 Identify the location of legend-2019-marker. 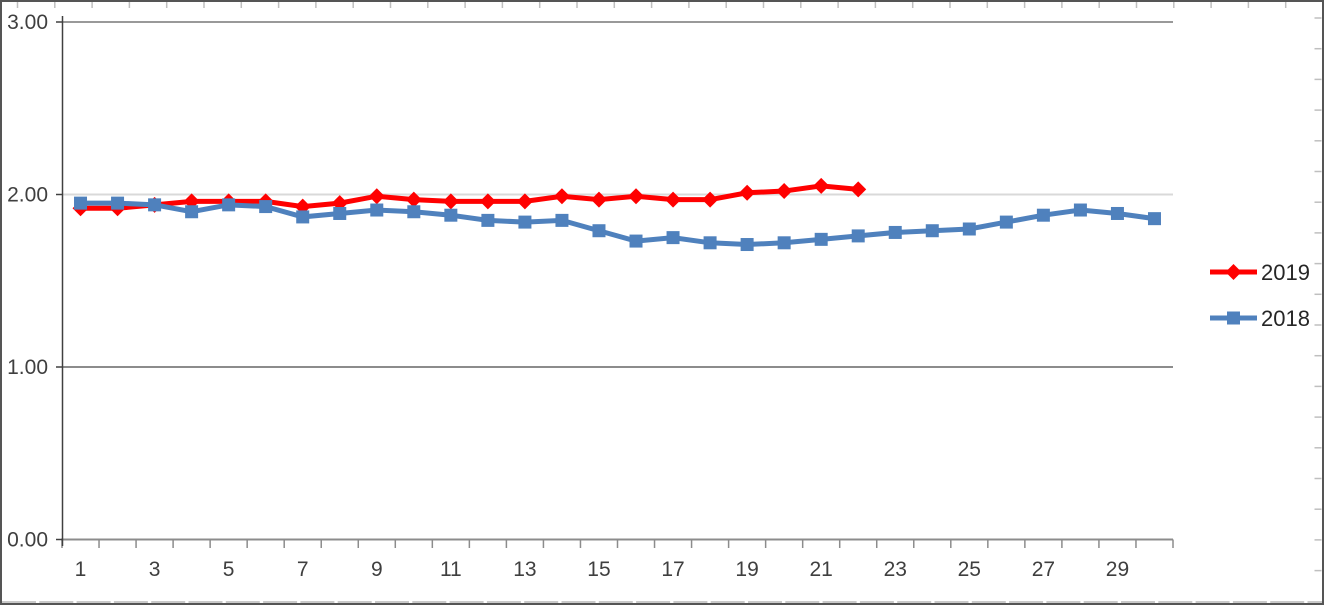
(1233, 272).